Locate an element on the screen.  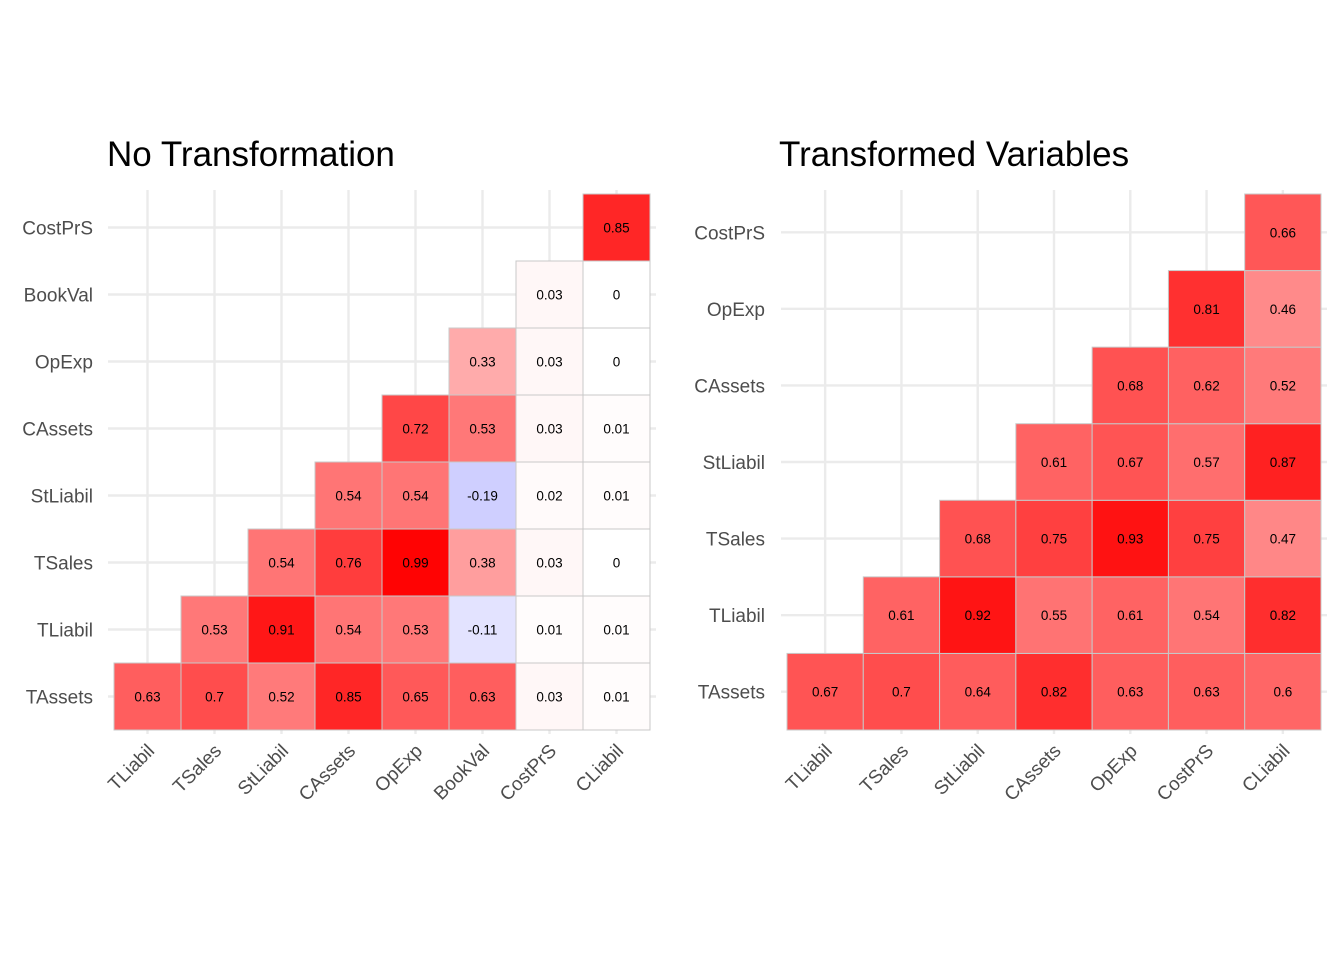
cell-value-label: 0.72 is located at coordinates (415, 429).